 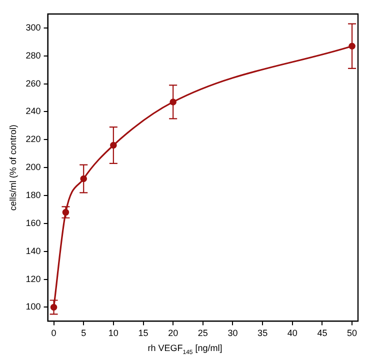 I want to click on y-tick-label: 140, so click(x=33, y=251).